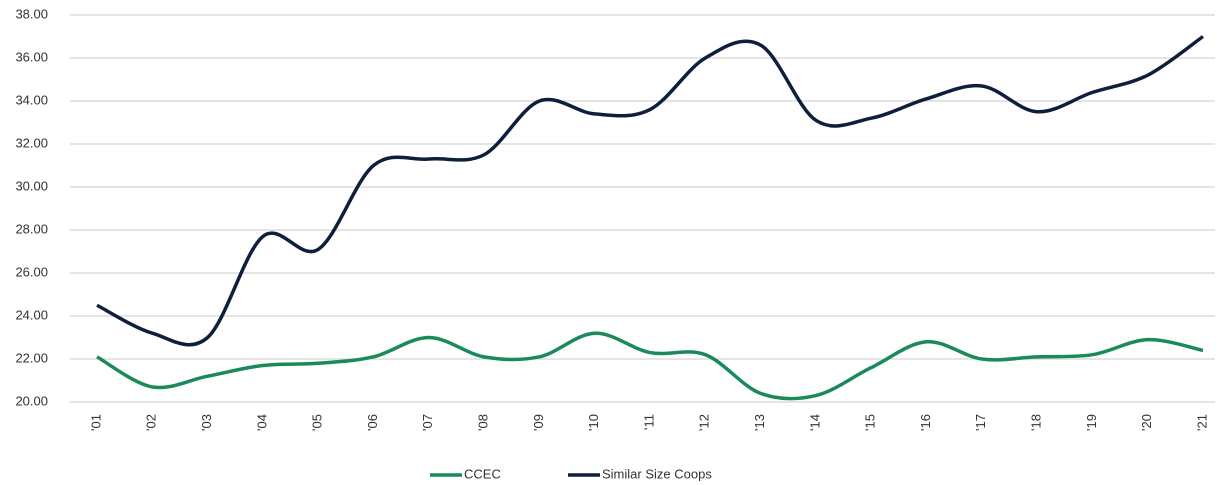 The height and width of the screenshot is (485, 1225). Describe the element at coordinates (427, 422) in the screenshot. I see `x-tick-label: '07` at that location.